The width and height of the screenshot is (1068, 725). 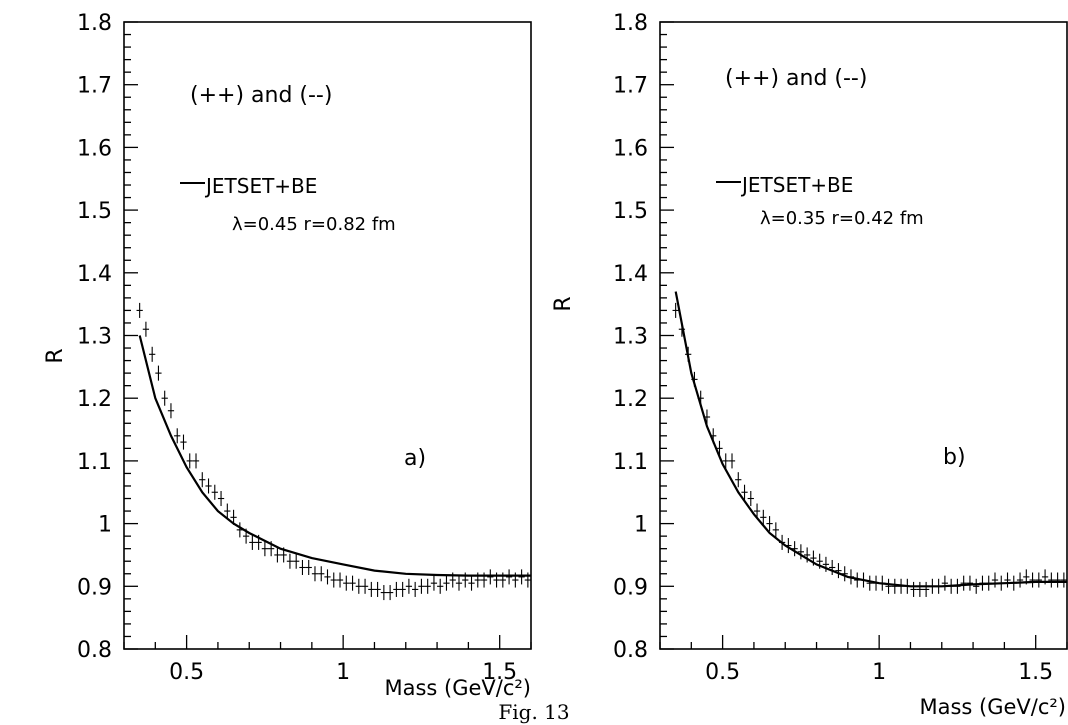 What do you see at coordinates (630, 211) in the screenshot?
I see `panel-b-y-tick-label: 1.5` at bounding box center [630, 211].